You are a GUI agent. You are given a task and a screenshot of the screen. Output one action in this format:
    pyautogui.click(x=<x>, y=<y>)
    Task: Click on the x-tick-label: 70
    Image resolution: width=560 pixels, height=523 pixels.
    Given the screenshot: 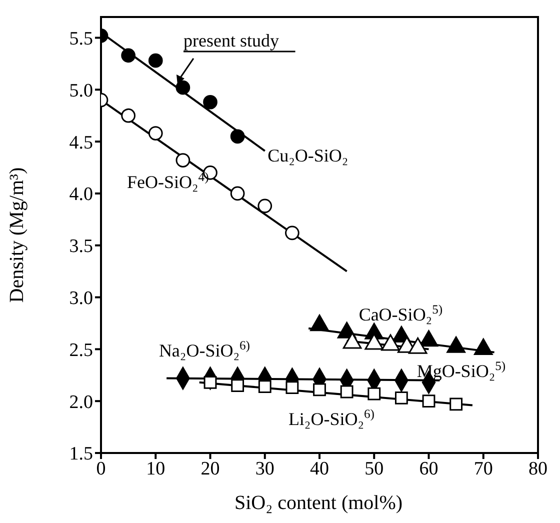 What is the action you would take?
    pyautogui.click(x=483, y=469)
    